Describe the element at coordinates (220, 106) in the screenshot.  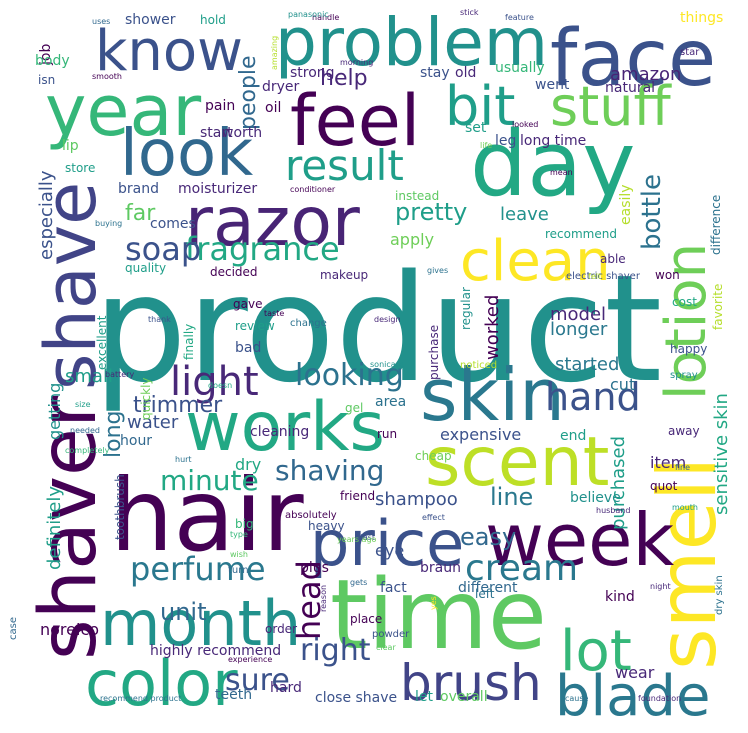
I see `cloud-word-pain: pain` at that location.